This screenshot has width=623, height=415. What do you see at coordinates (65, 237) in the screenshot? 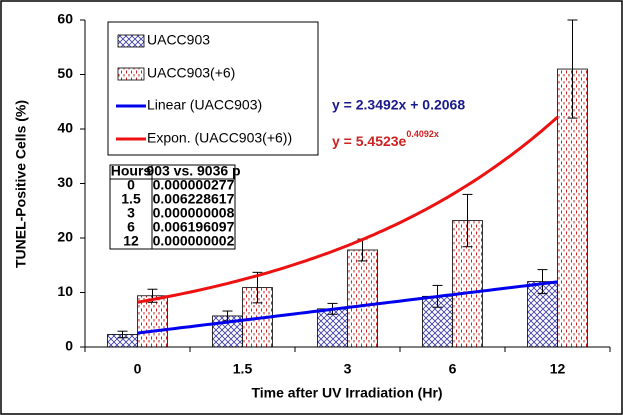
I see `y-tick-label: 20` at bounding box center [65, 237].